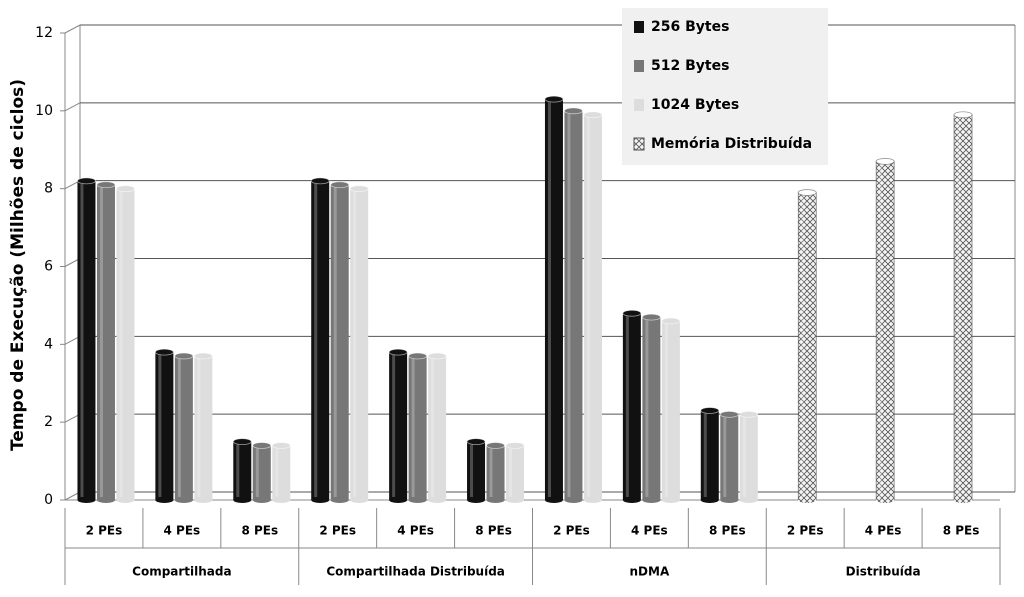 This screenshot has width=1024, height=597. What do you see at coordinates (18, 265) in the screenshot?
I see `y-axis-title: Tempo de Execução (Milhões de ciclos)` at bounding box center [18, 265].